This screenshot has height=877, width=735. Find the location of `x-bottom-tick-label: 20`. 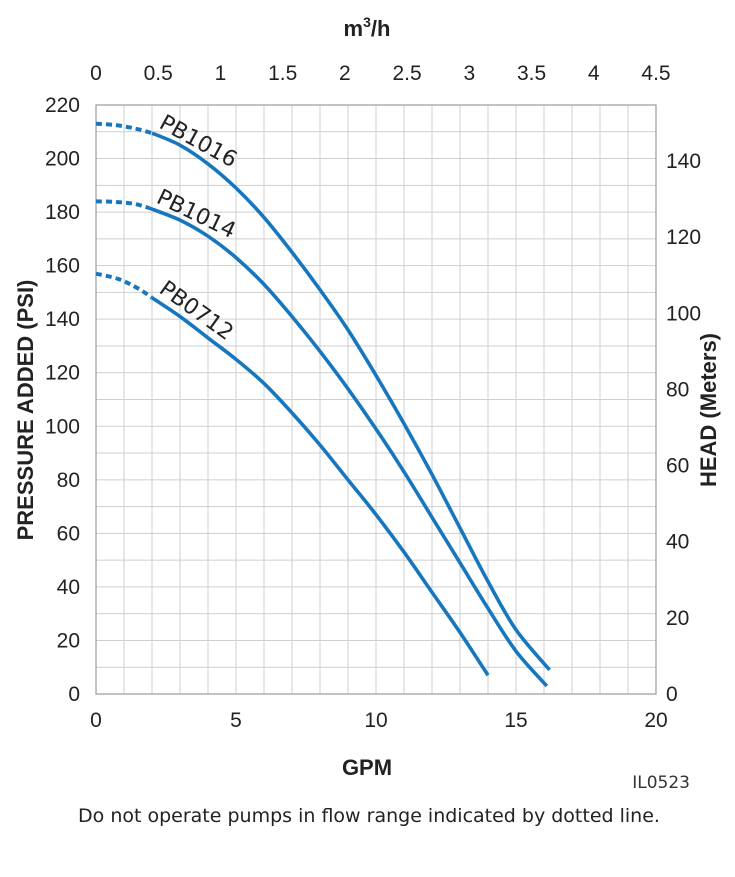

x-bottom-tick-label: 20 is located at coordinates (655, 720).